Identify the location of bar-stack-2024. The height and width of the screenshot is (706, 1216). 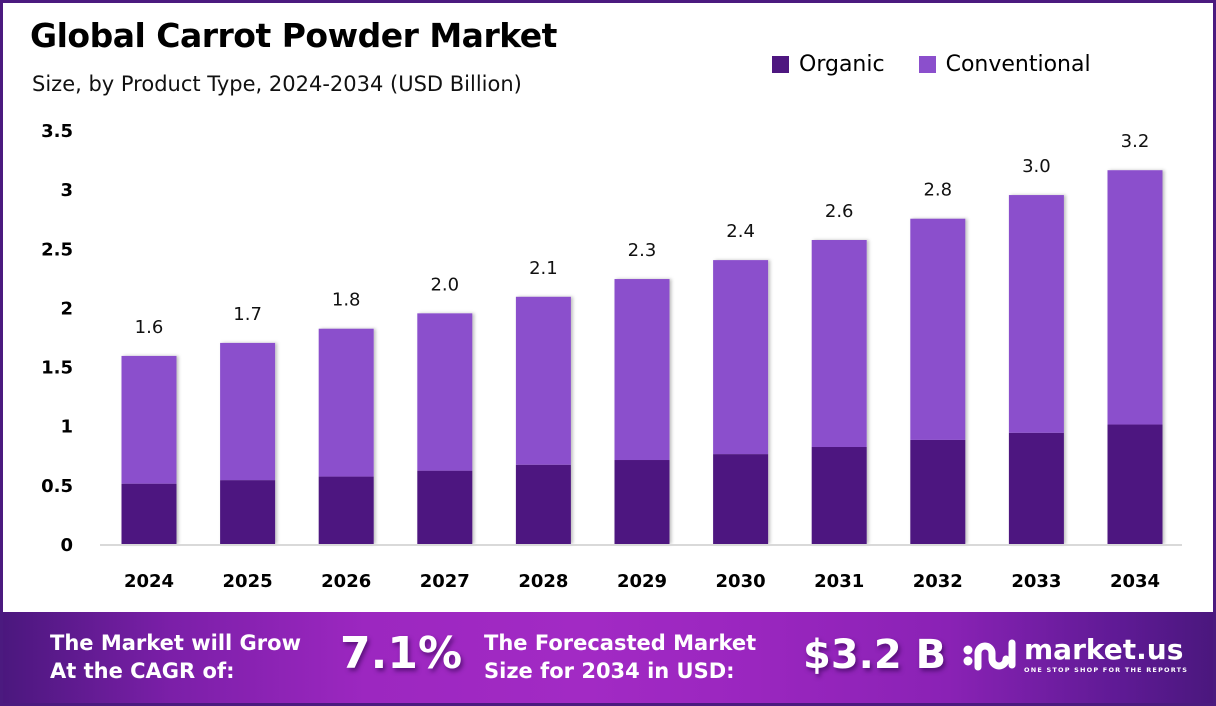
(149, 449).